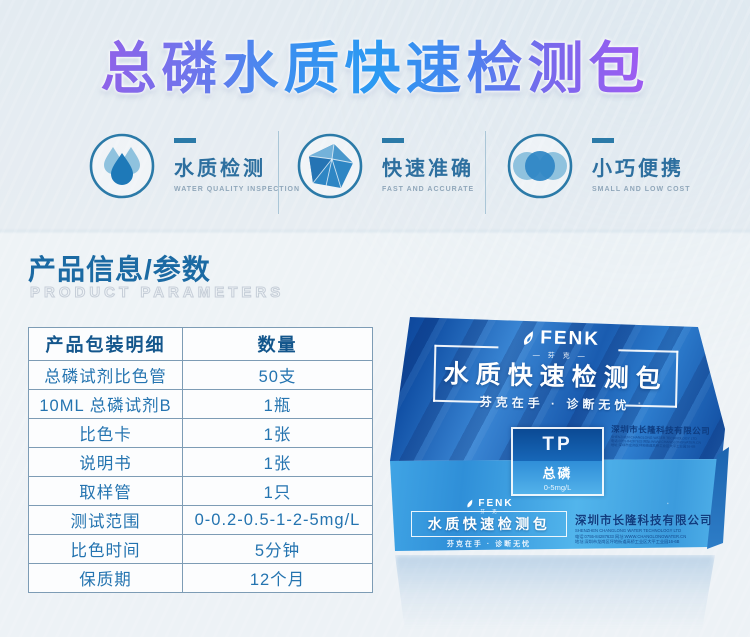 This screenshot has width=750, height=637. I want to click on feature-text: 水质检测 WATER QUALITY INSPECTION, so click(237, 162).